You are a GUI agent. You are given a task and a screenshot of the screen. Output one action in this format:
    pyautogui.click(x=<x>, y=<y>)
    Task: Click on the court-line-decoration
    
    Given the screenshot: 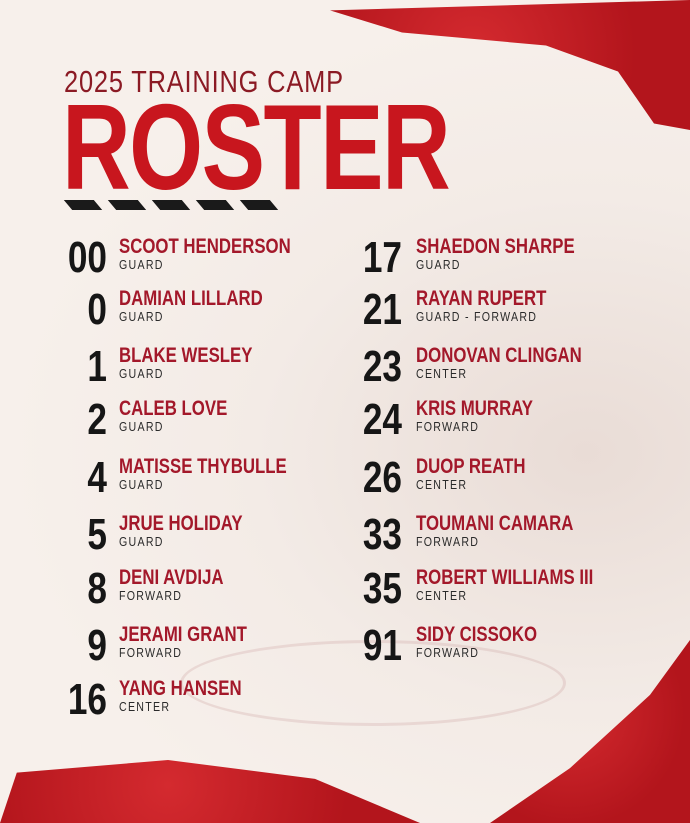 What is the action you would take?
    pyautogui.click(x=373, y=683)
    